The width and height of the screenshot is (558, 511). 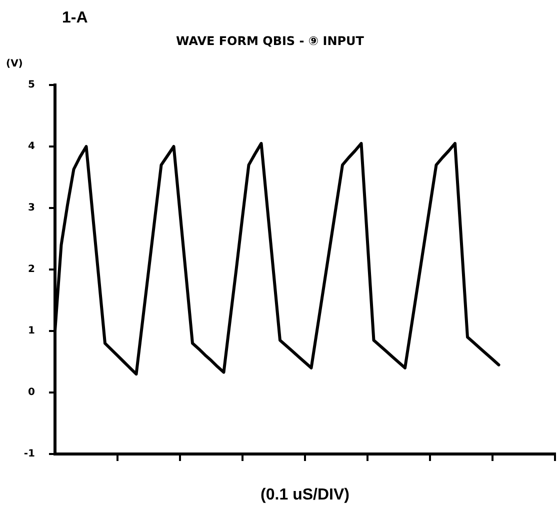 I want to click on y-tick-label: 2, so click(x=32, y=270).